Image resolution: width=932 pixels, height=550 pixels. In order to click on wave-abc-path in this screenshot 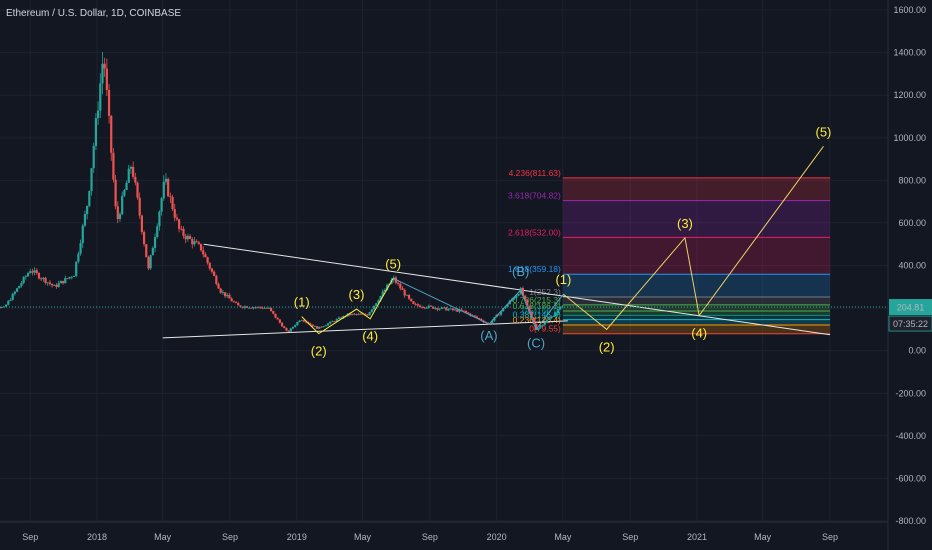, I will do `click(478, 304)`.